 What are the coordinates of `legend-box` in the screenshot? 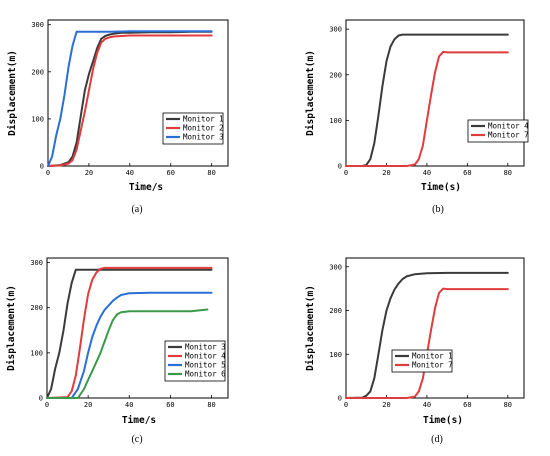 It's located at (193, 128).